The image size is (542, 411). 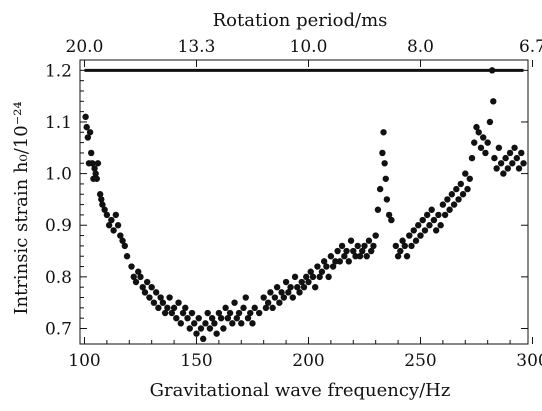 What do you see at coordinates (58, 123) in the screenshot?
I see `y-tick-label: 1.1` at bounding box center [58, 123].